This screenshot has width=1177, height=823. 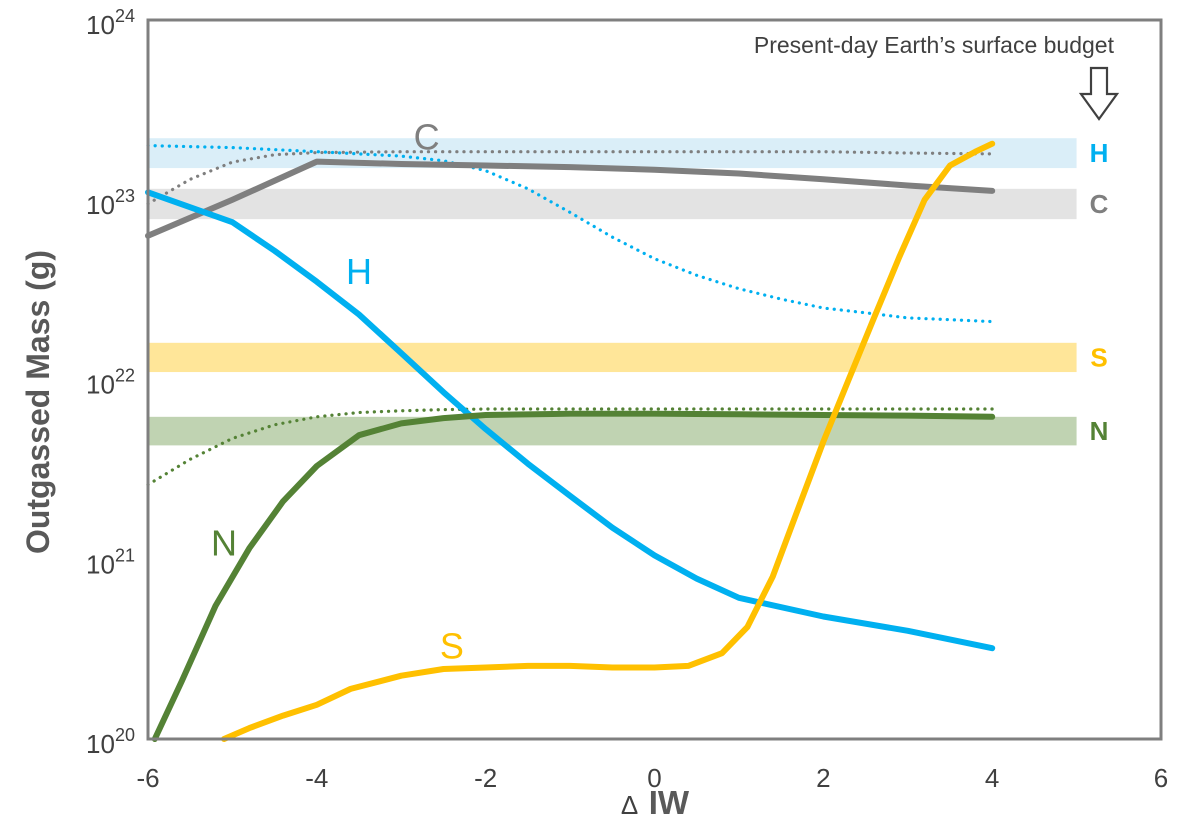 I want to click on x-axis-title: Δ IW, so click(x=655, y=802).